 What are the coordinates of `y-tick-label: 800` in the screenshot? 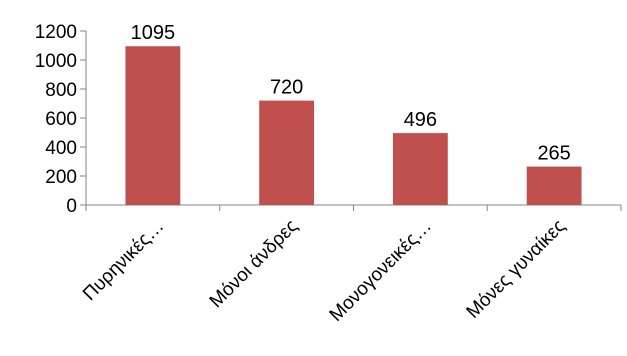 It's located at (61, 90).